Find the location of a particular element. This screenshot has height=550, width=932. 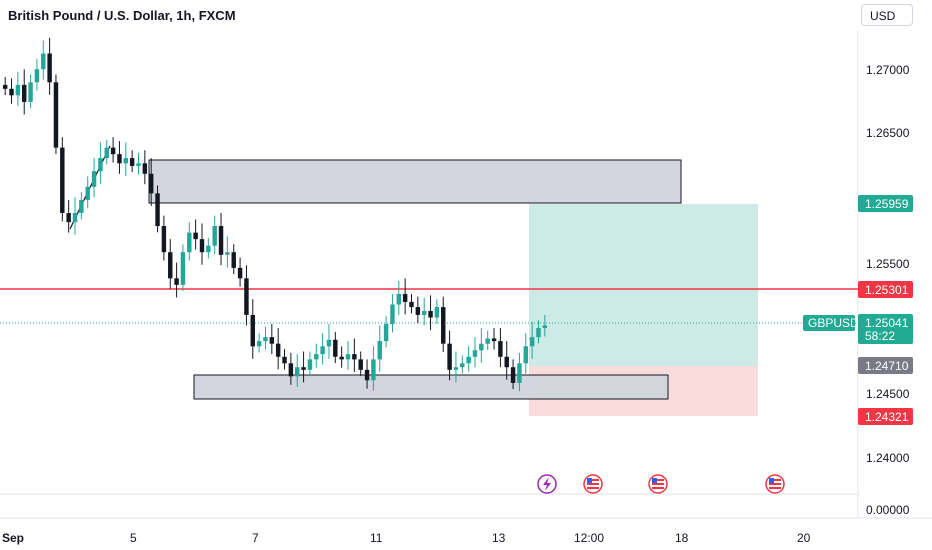

price-tick: 1.26500 is located at coordinates (888, 133).